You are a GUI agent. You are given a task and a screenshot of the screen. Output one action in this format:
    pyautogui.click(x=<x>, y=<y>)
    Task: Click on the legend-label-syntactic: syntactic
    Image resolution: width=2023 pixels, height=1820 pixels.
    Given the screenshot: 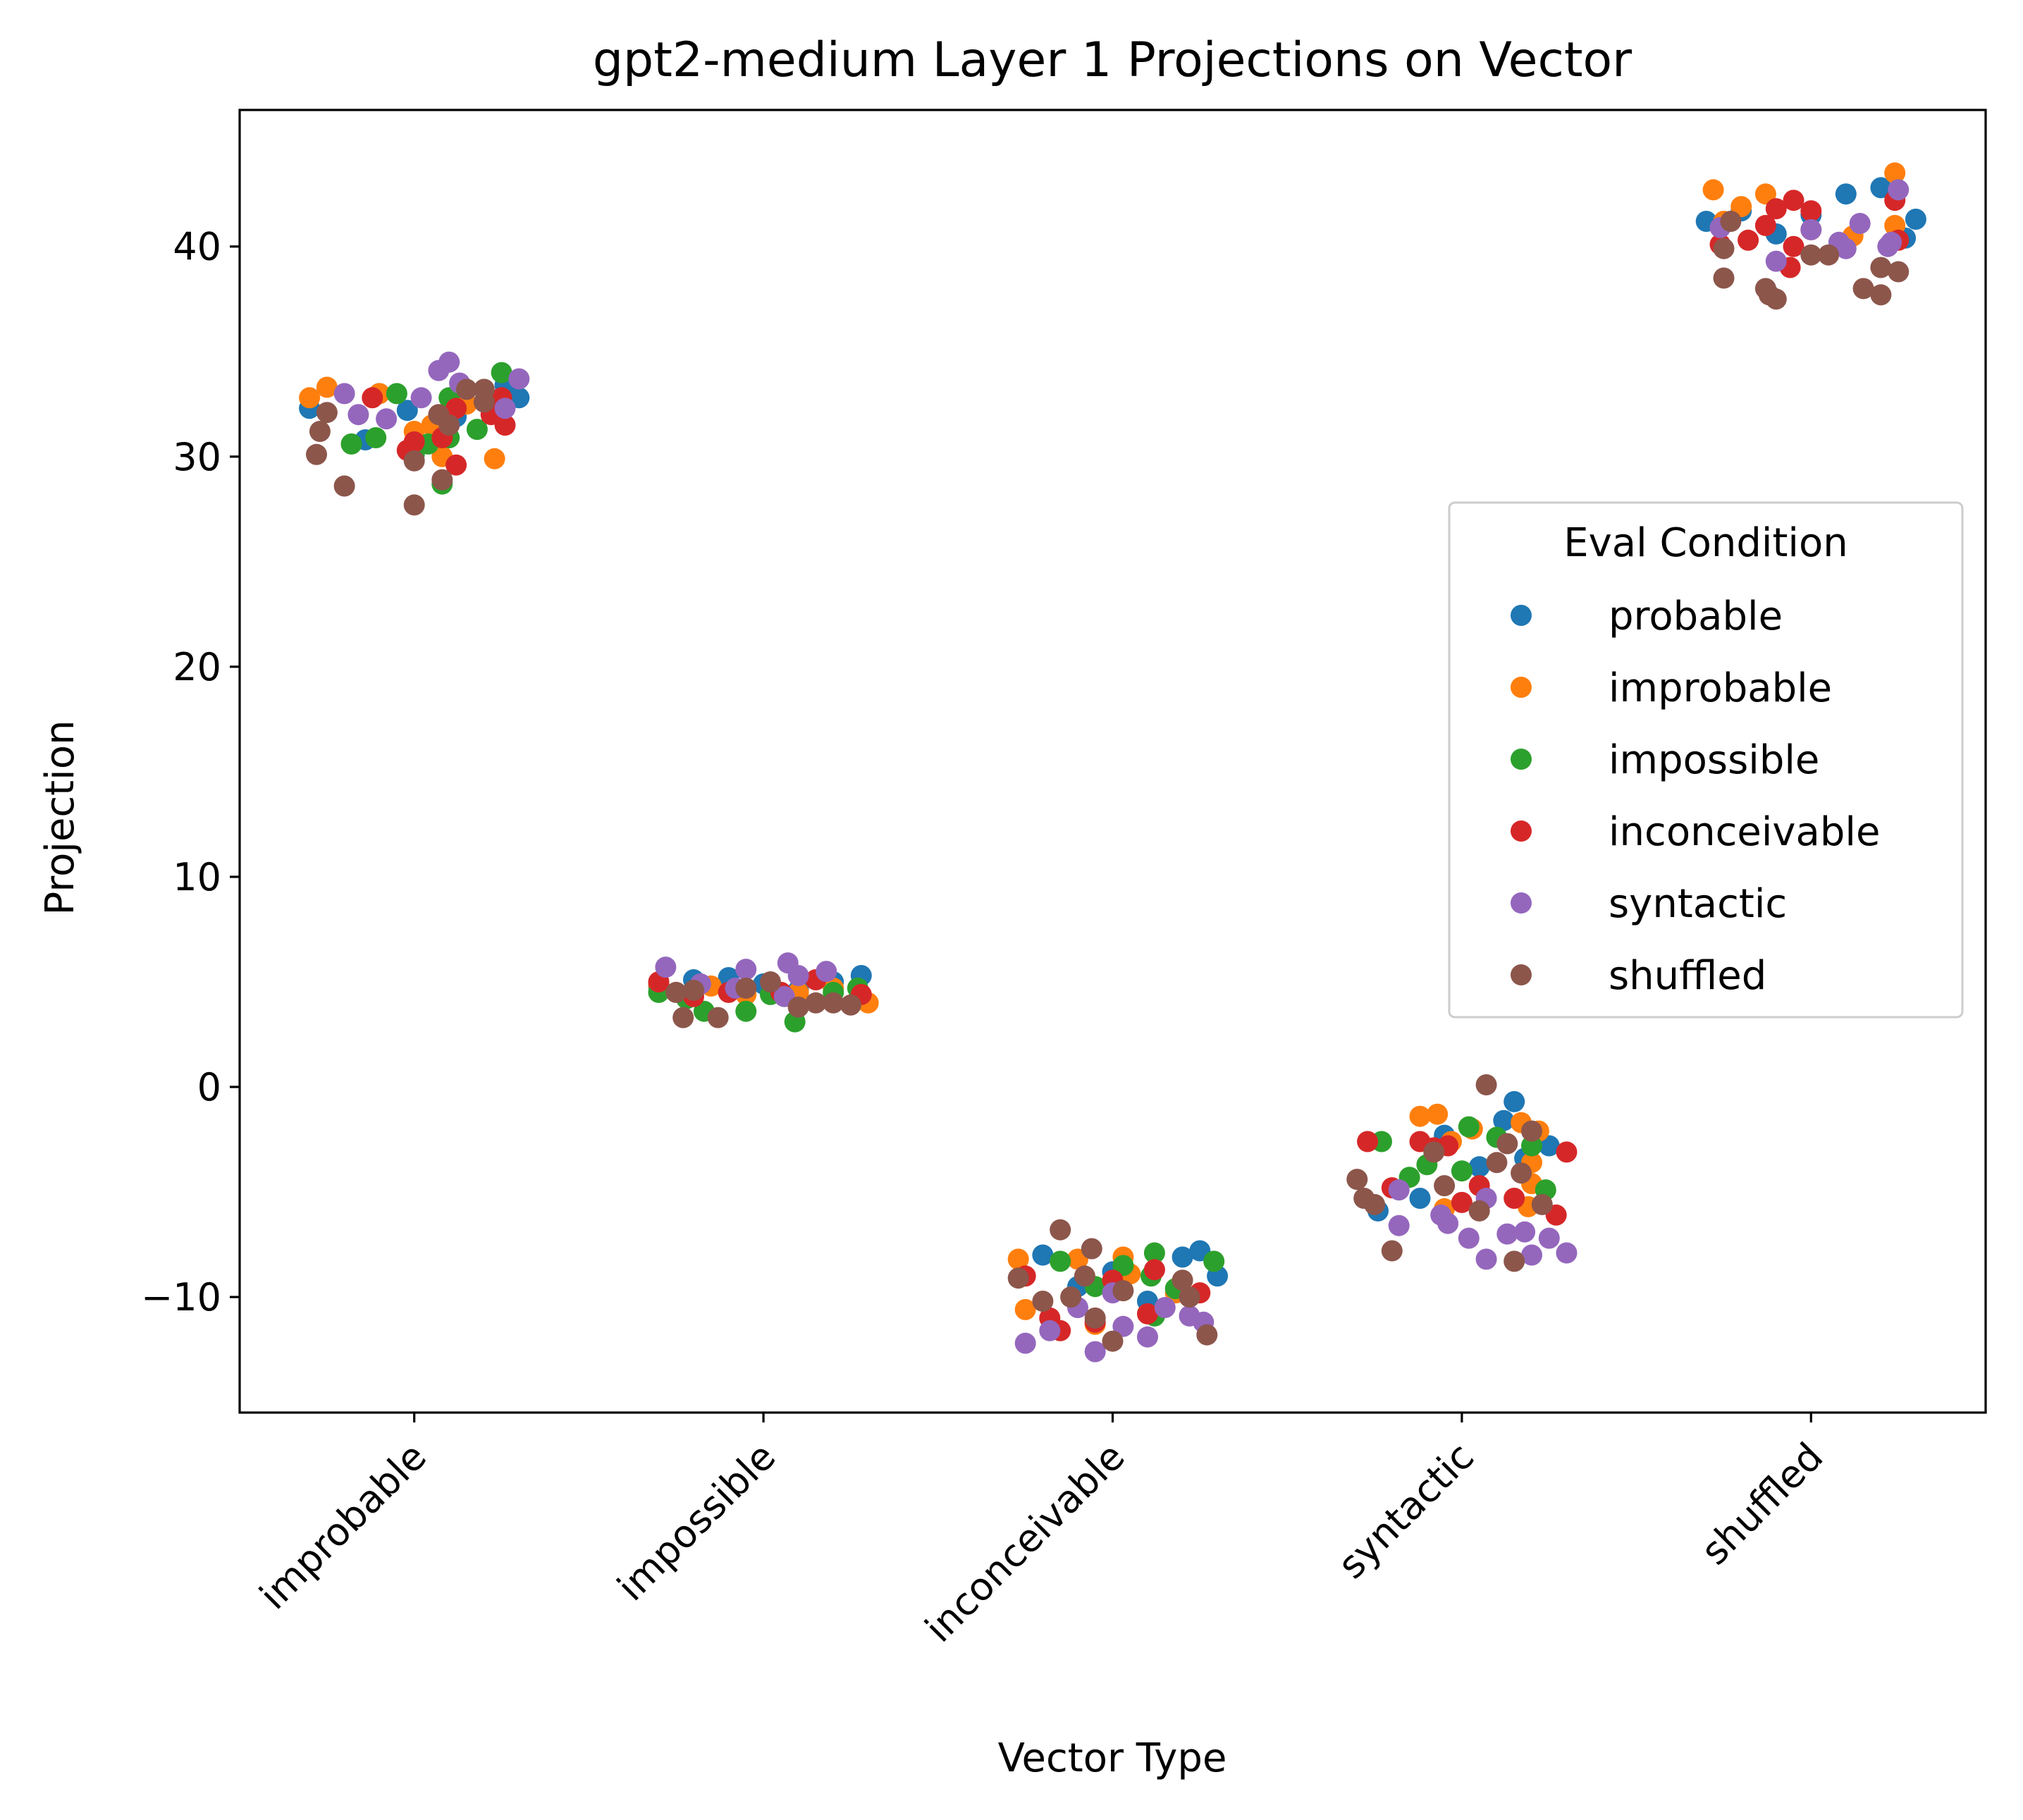 What is the action you would take?
    pyautogui.click(x=1698, y=904)
    